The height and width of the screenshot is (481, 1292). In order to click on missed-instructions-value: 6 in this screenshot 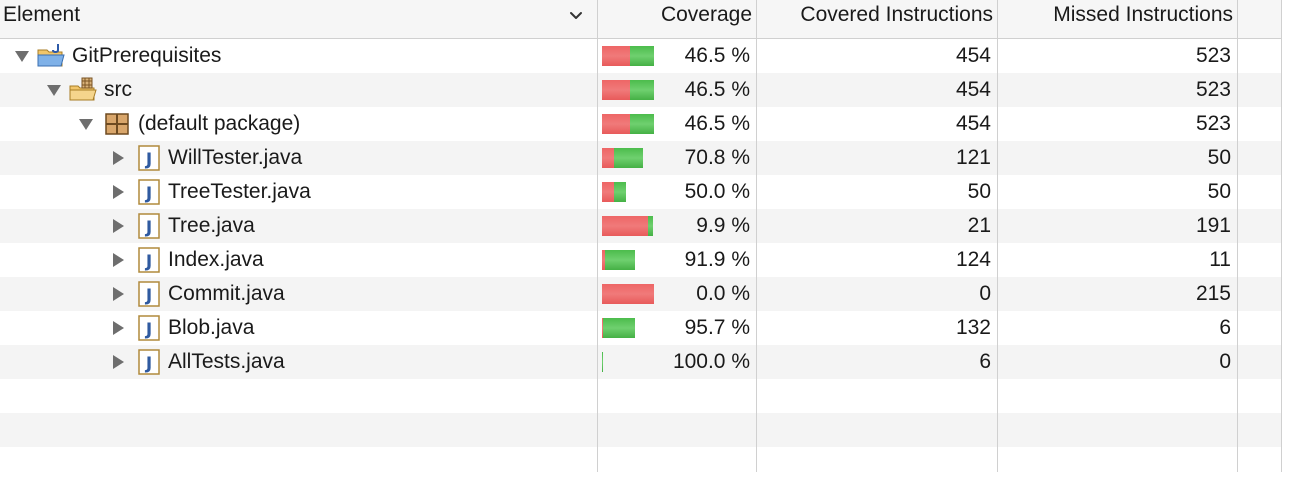, I will do `click(1225, 327)`.